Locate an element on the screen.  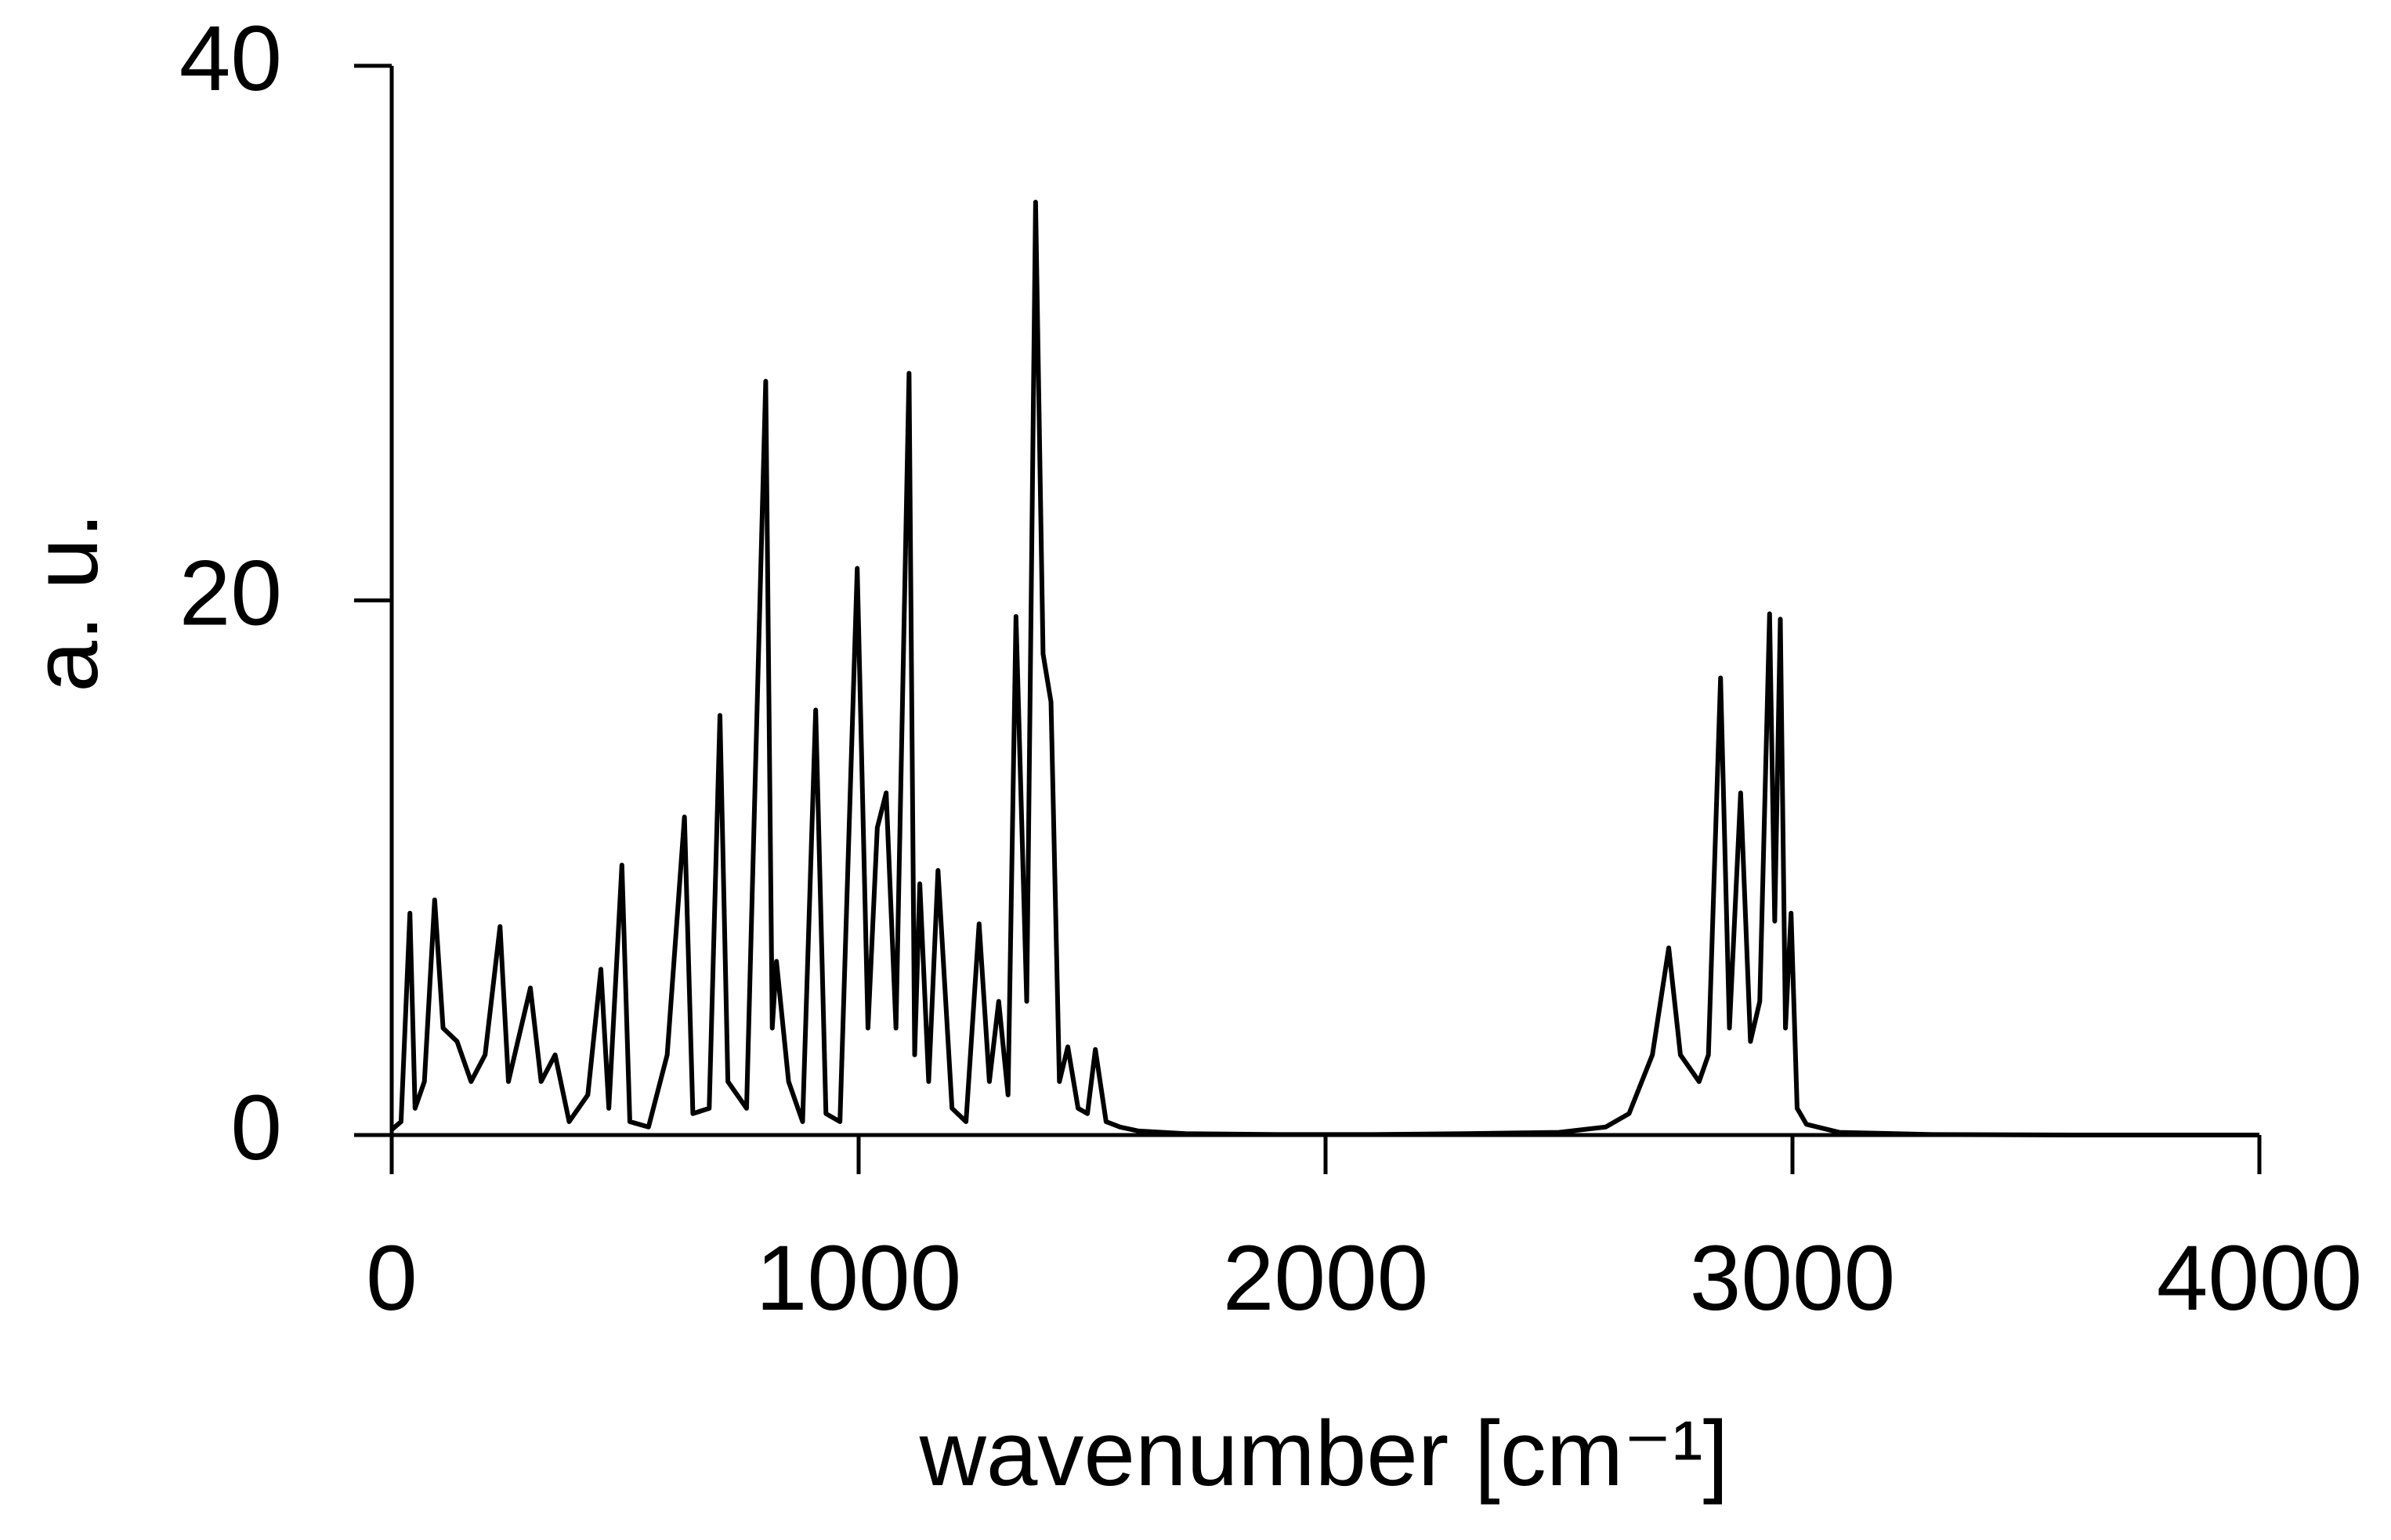
y-tick-label: 20 is located at coordinates (230, 593).